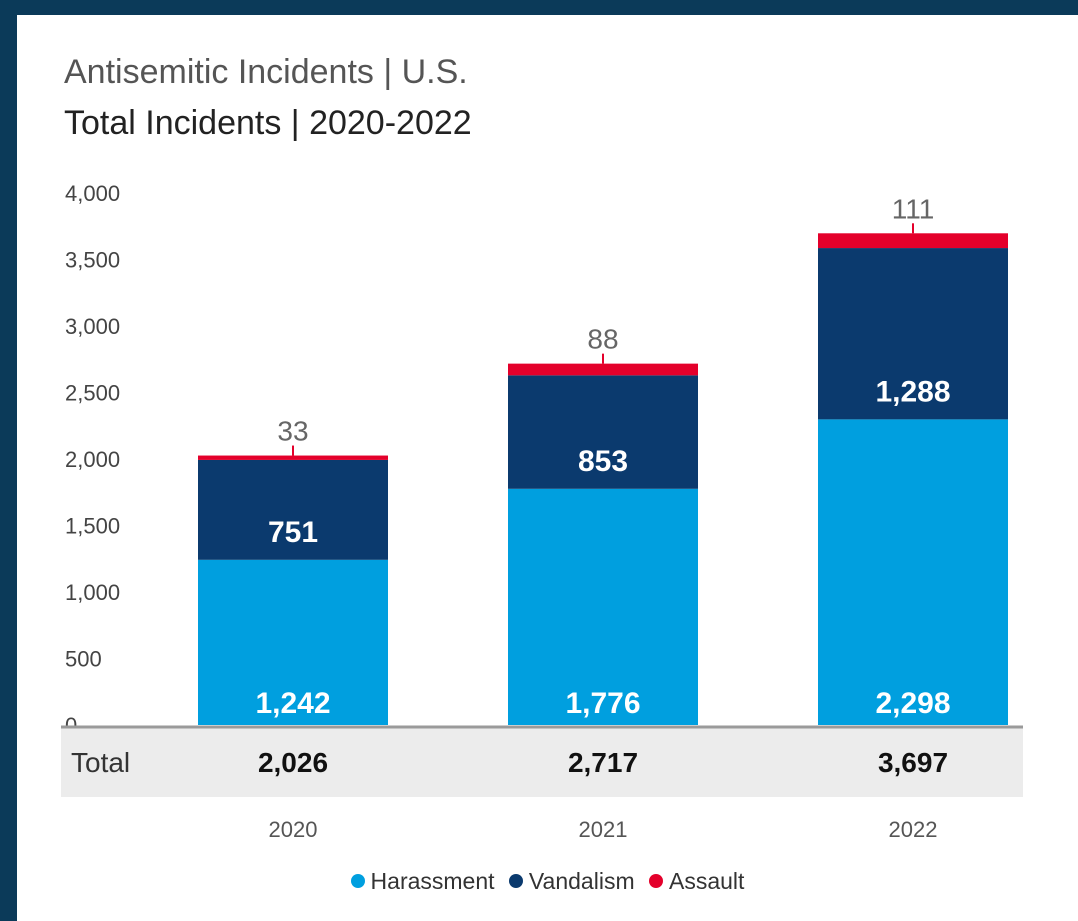 The width and height of the screenshot is (1078, 921). What do you see at coordinates (656, 880) in the screenshot?
I see `legend-swatch-assault` at bounding box center [656, 880].